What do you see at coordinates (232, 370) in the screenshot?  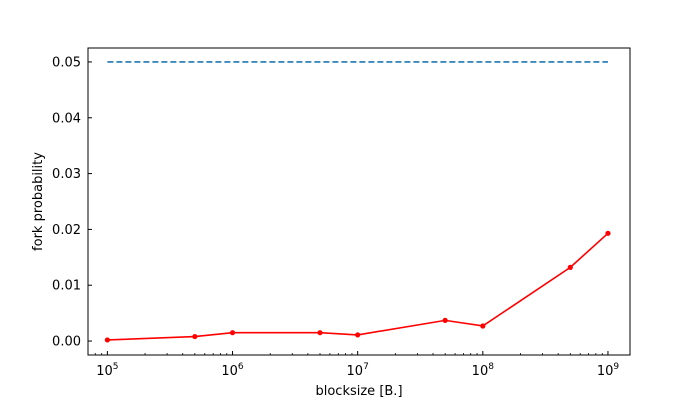 I see `x-tick-label: 10⁶` at bounding box center [232, 370].